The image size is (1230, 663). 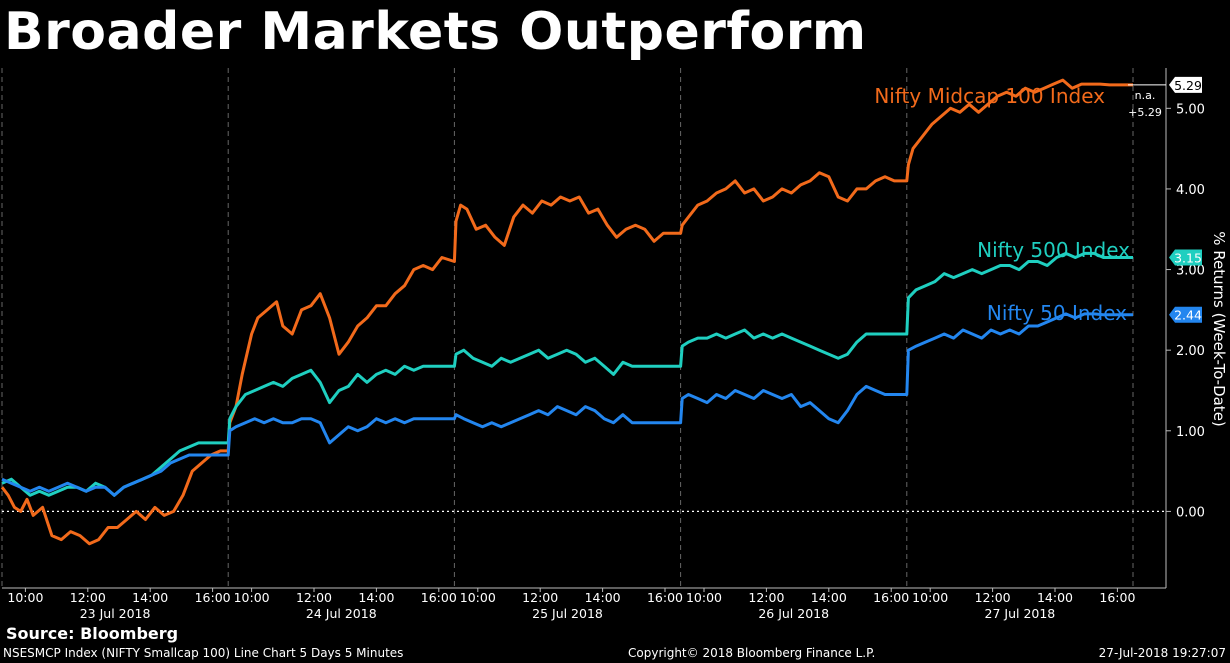 What do you see at coordinates (1219, 329) in the screenshot?
I see `y-axis-title: % Returns (Week-To-Date)` at bounding box center [1219, 329].